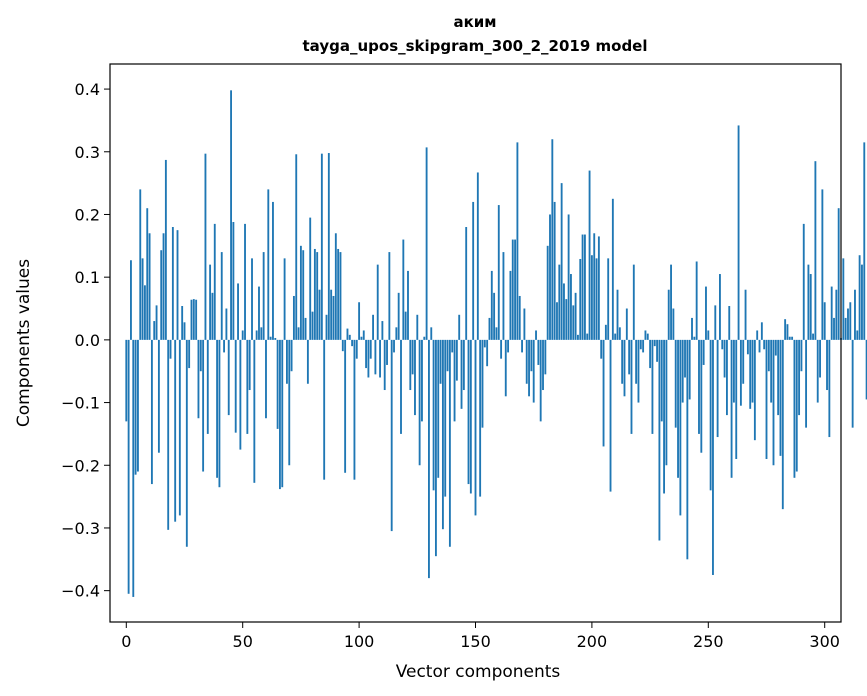 This screenshot has height=696, width=867. Describe the element at coordinates (80, 528) in the screenshot. I see `y-tick-label: −0.3` at that location.